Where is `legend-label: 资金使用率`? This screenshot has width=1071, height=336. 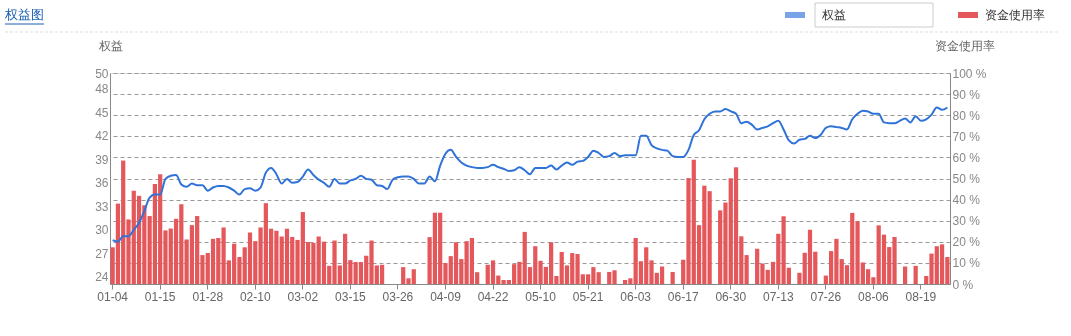 legend-label: 资金使用率 is located at coordinates (1015, 15).